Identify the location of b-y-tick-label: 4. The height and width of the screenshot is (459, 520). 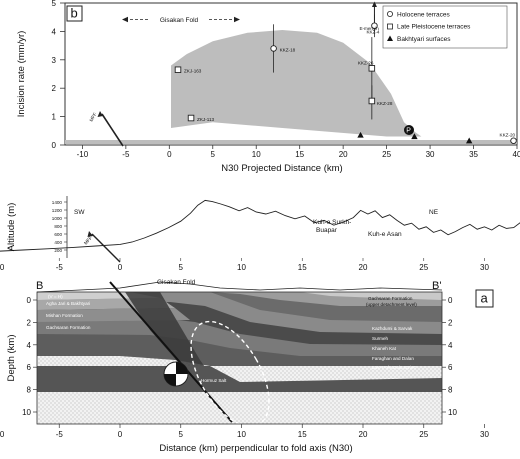
(54, 31).